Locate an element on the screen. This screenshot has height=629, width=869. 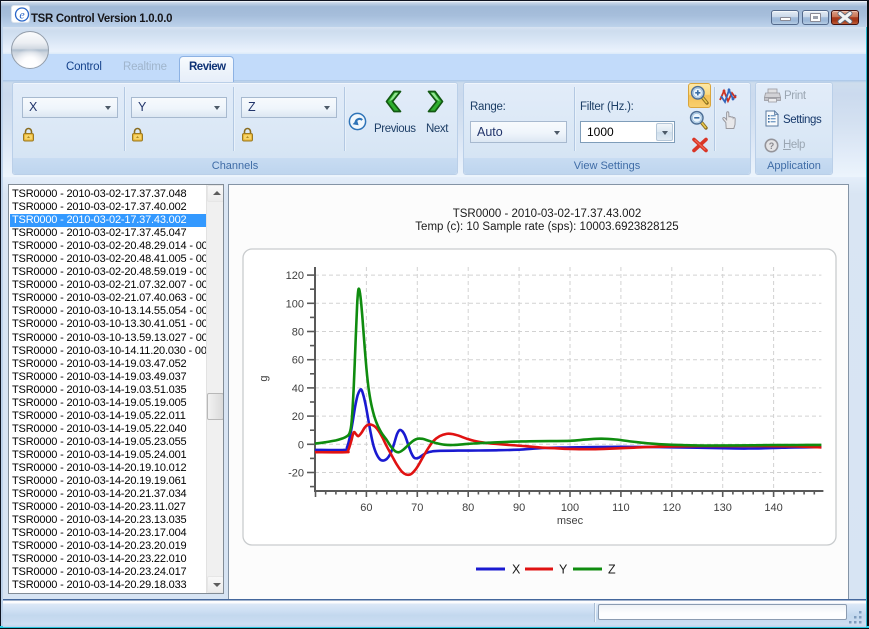
svg-text: 90 is located at coordinates (519, 508).